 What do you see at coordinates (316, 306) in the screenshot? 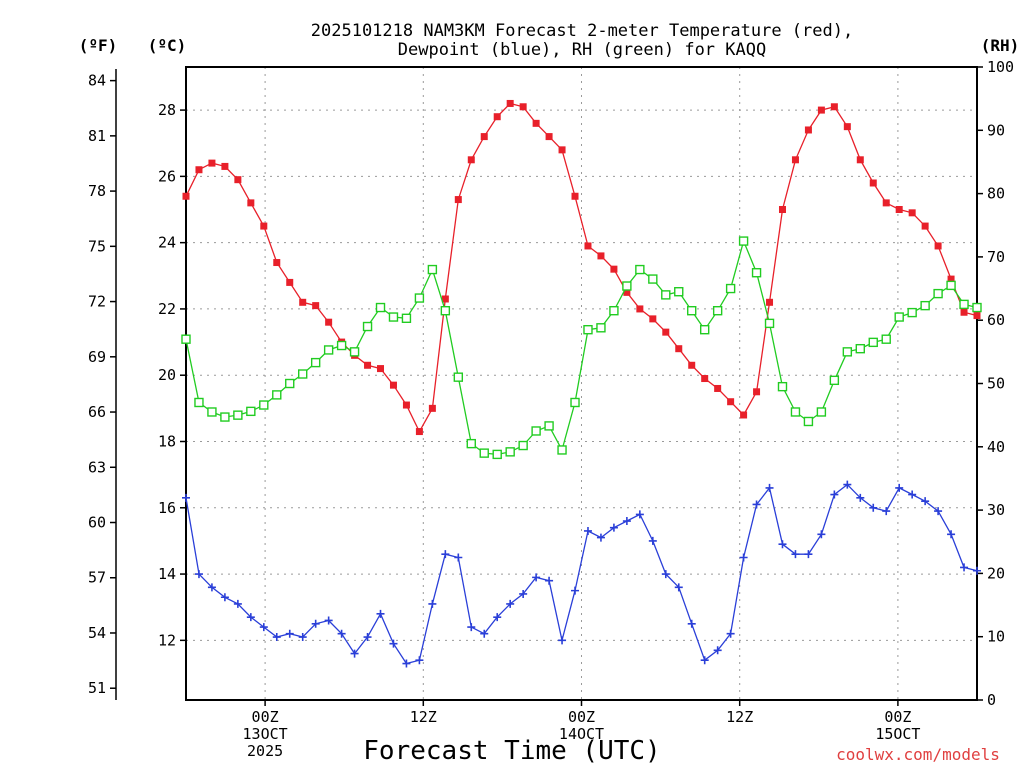
I see `2-meter-temperature-point-10` at bounding box center [316, 306].